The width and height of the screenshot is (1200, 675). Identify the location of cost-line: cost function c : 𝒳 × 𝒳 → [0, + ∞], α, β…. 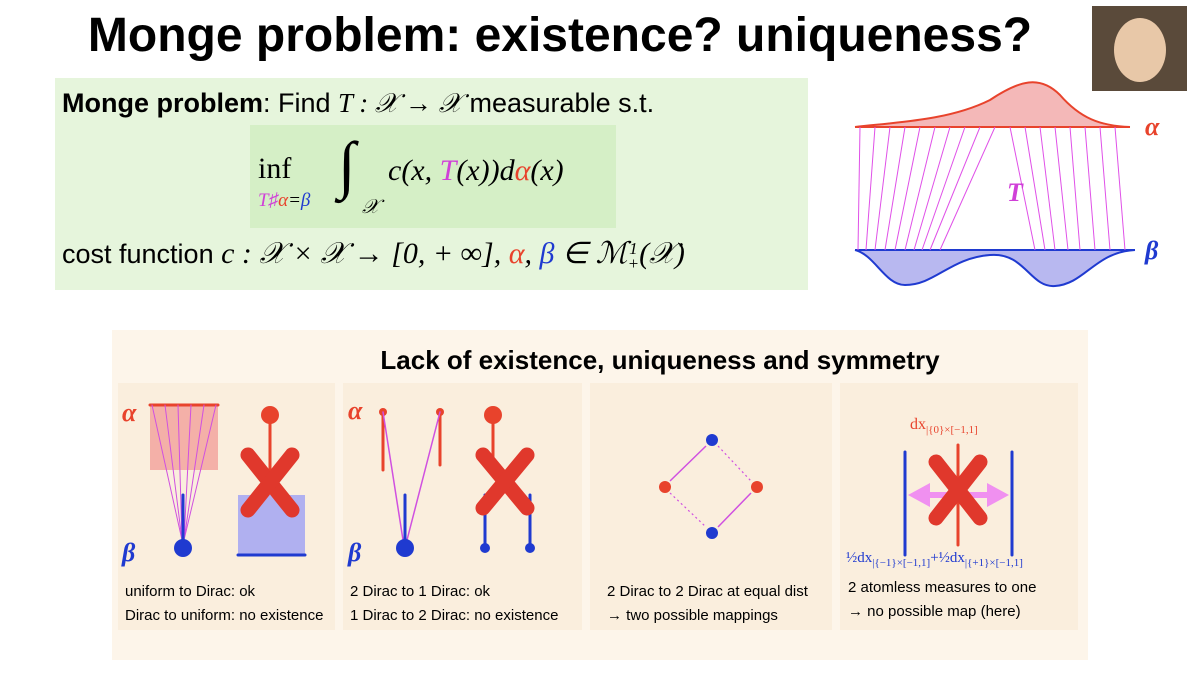
(373, 254).